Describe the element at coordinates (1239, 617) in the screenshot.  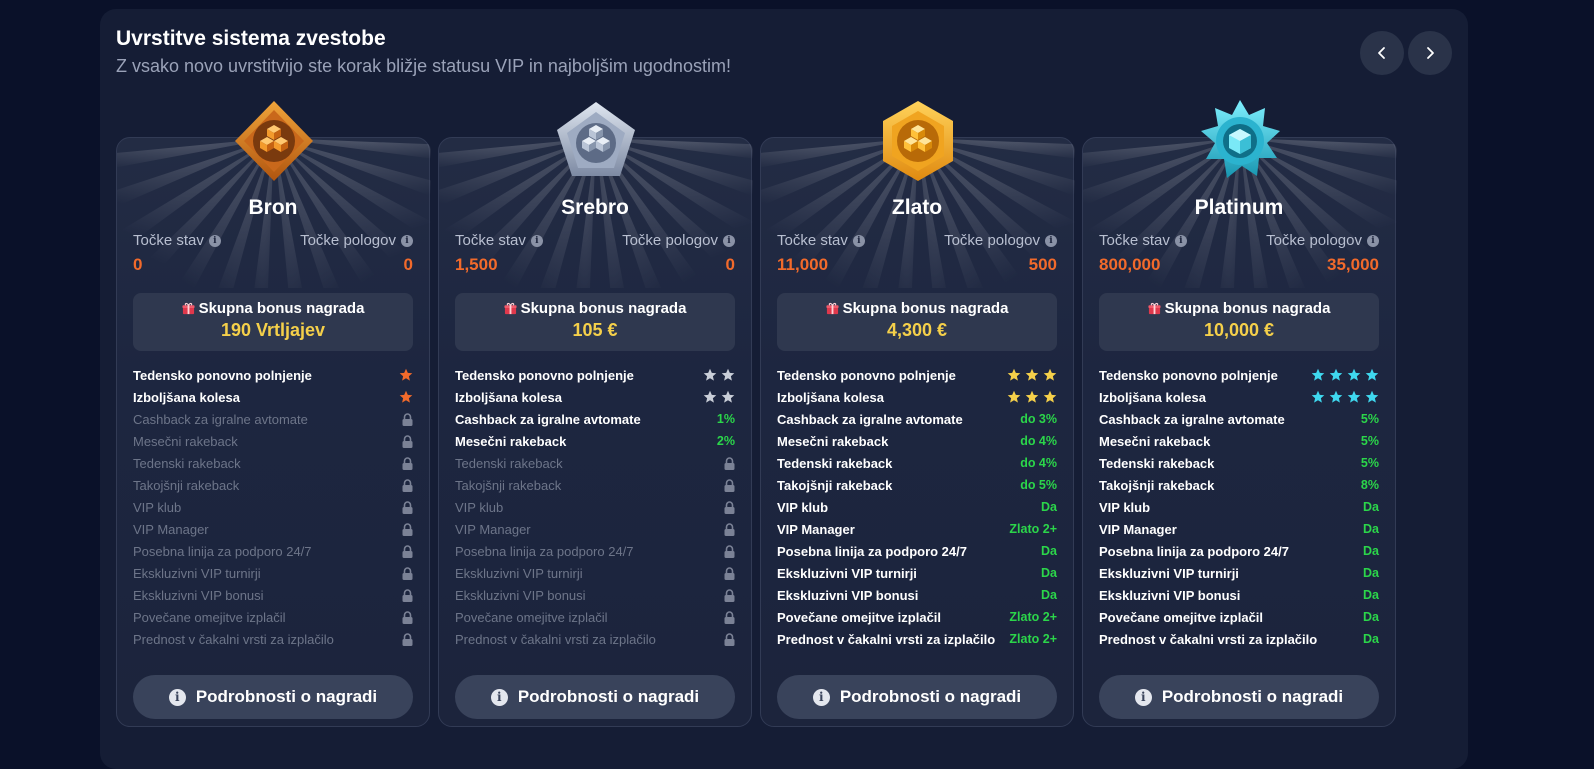
I see `feature-row: Povečane omejitve izplačil Da` at that location.